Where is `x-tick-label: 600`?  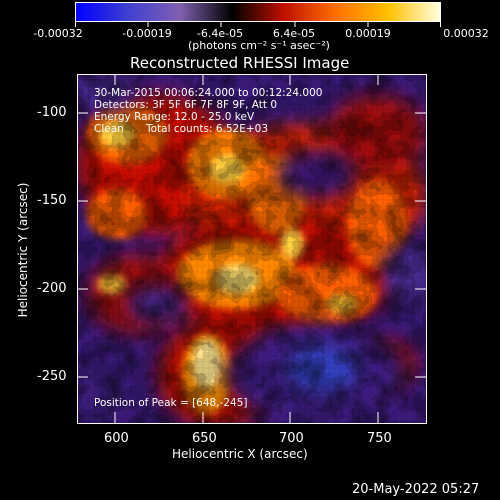
x-tick-label: 600 is located at coordinates (116, 438).